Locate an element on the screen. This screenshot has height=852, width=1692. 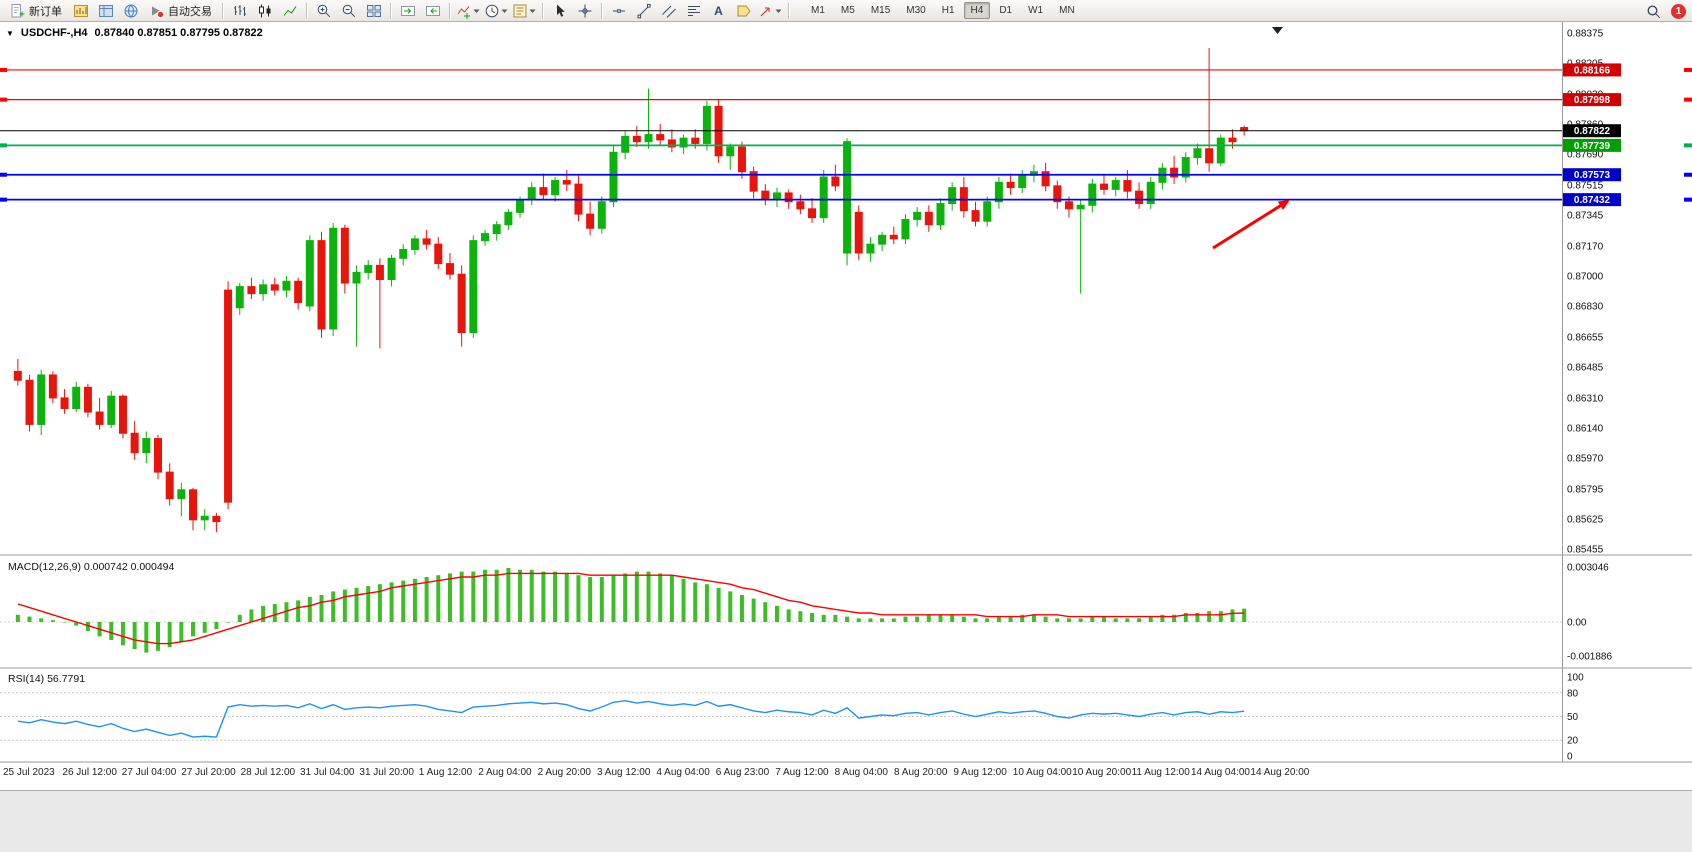
zoom-out-button is located at coordinates (348, 10).